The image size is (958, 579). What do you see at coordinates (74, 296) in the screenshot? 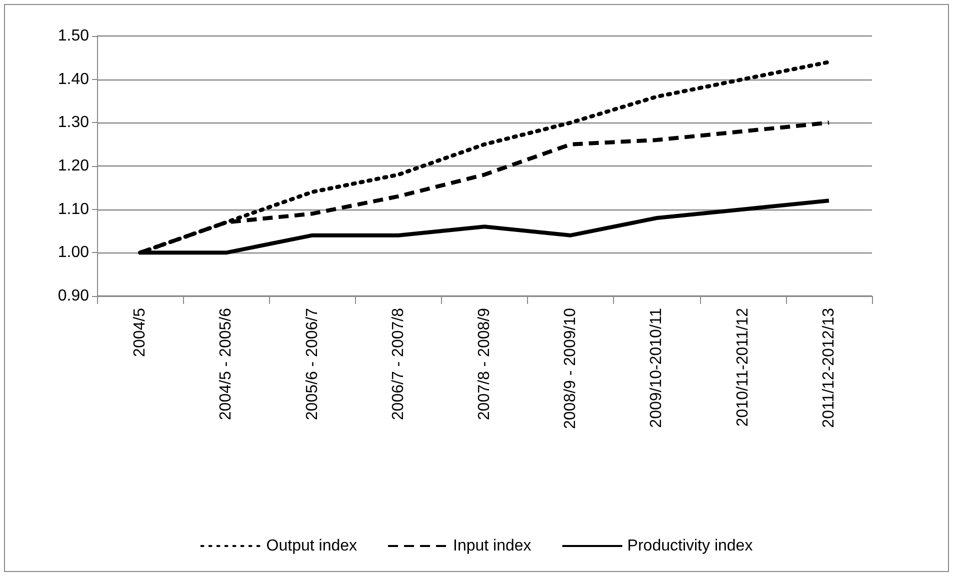
I see `y-tick-label: 0.90` at bounding box center [74, 296].